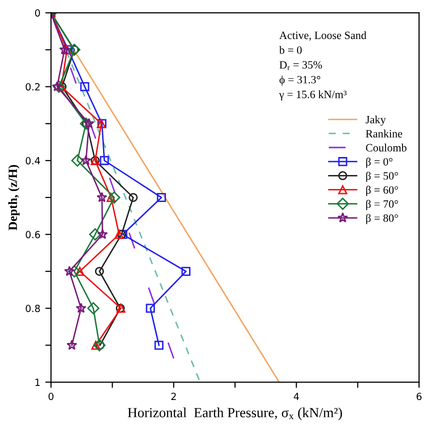 The width and height of the screenshot is (425, 427). I want to click on annotation: γ = 15.6 kN/m³, so click(313, 95).